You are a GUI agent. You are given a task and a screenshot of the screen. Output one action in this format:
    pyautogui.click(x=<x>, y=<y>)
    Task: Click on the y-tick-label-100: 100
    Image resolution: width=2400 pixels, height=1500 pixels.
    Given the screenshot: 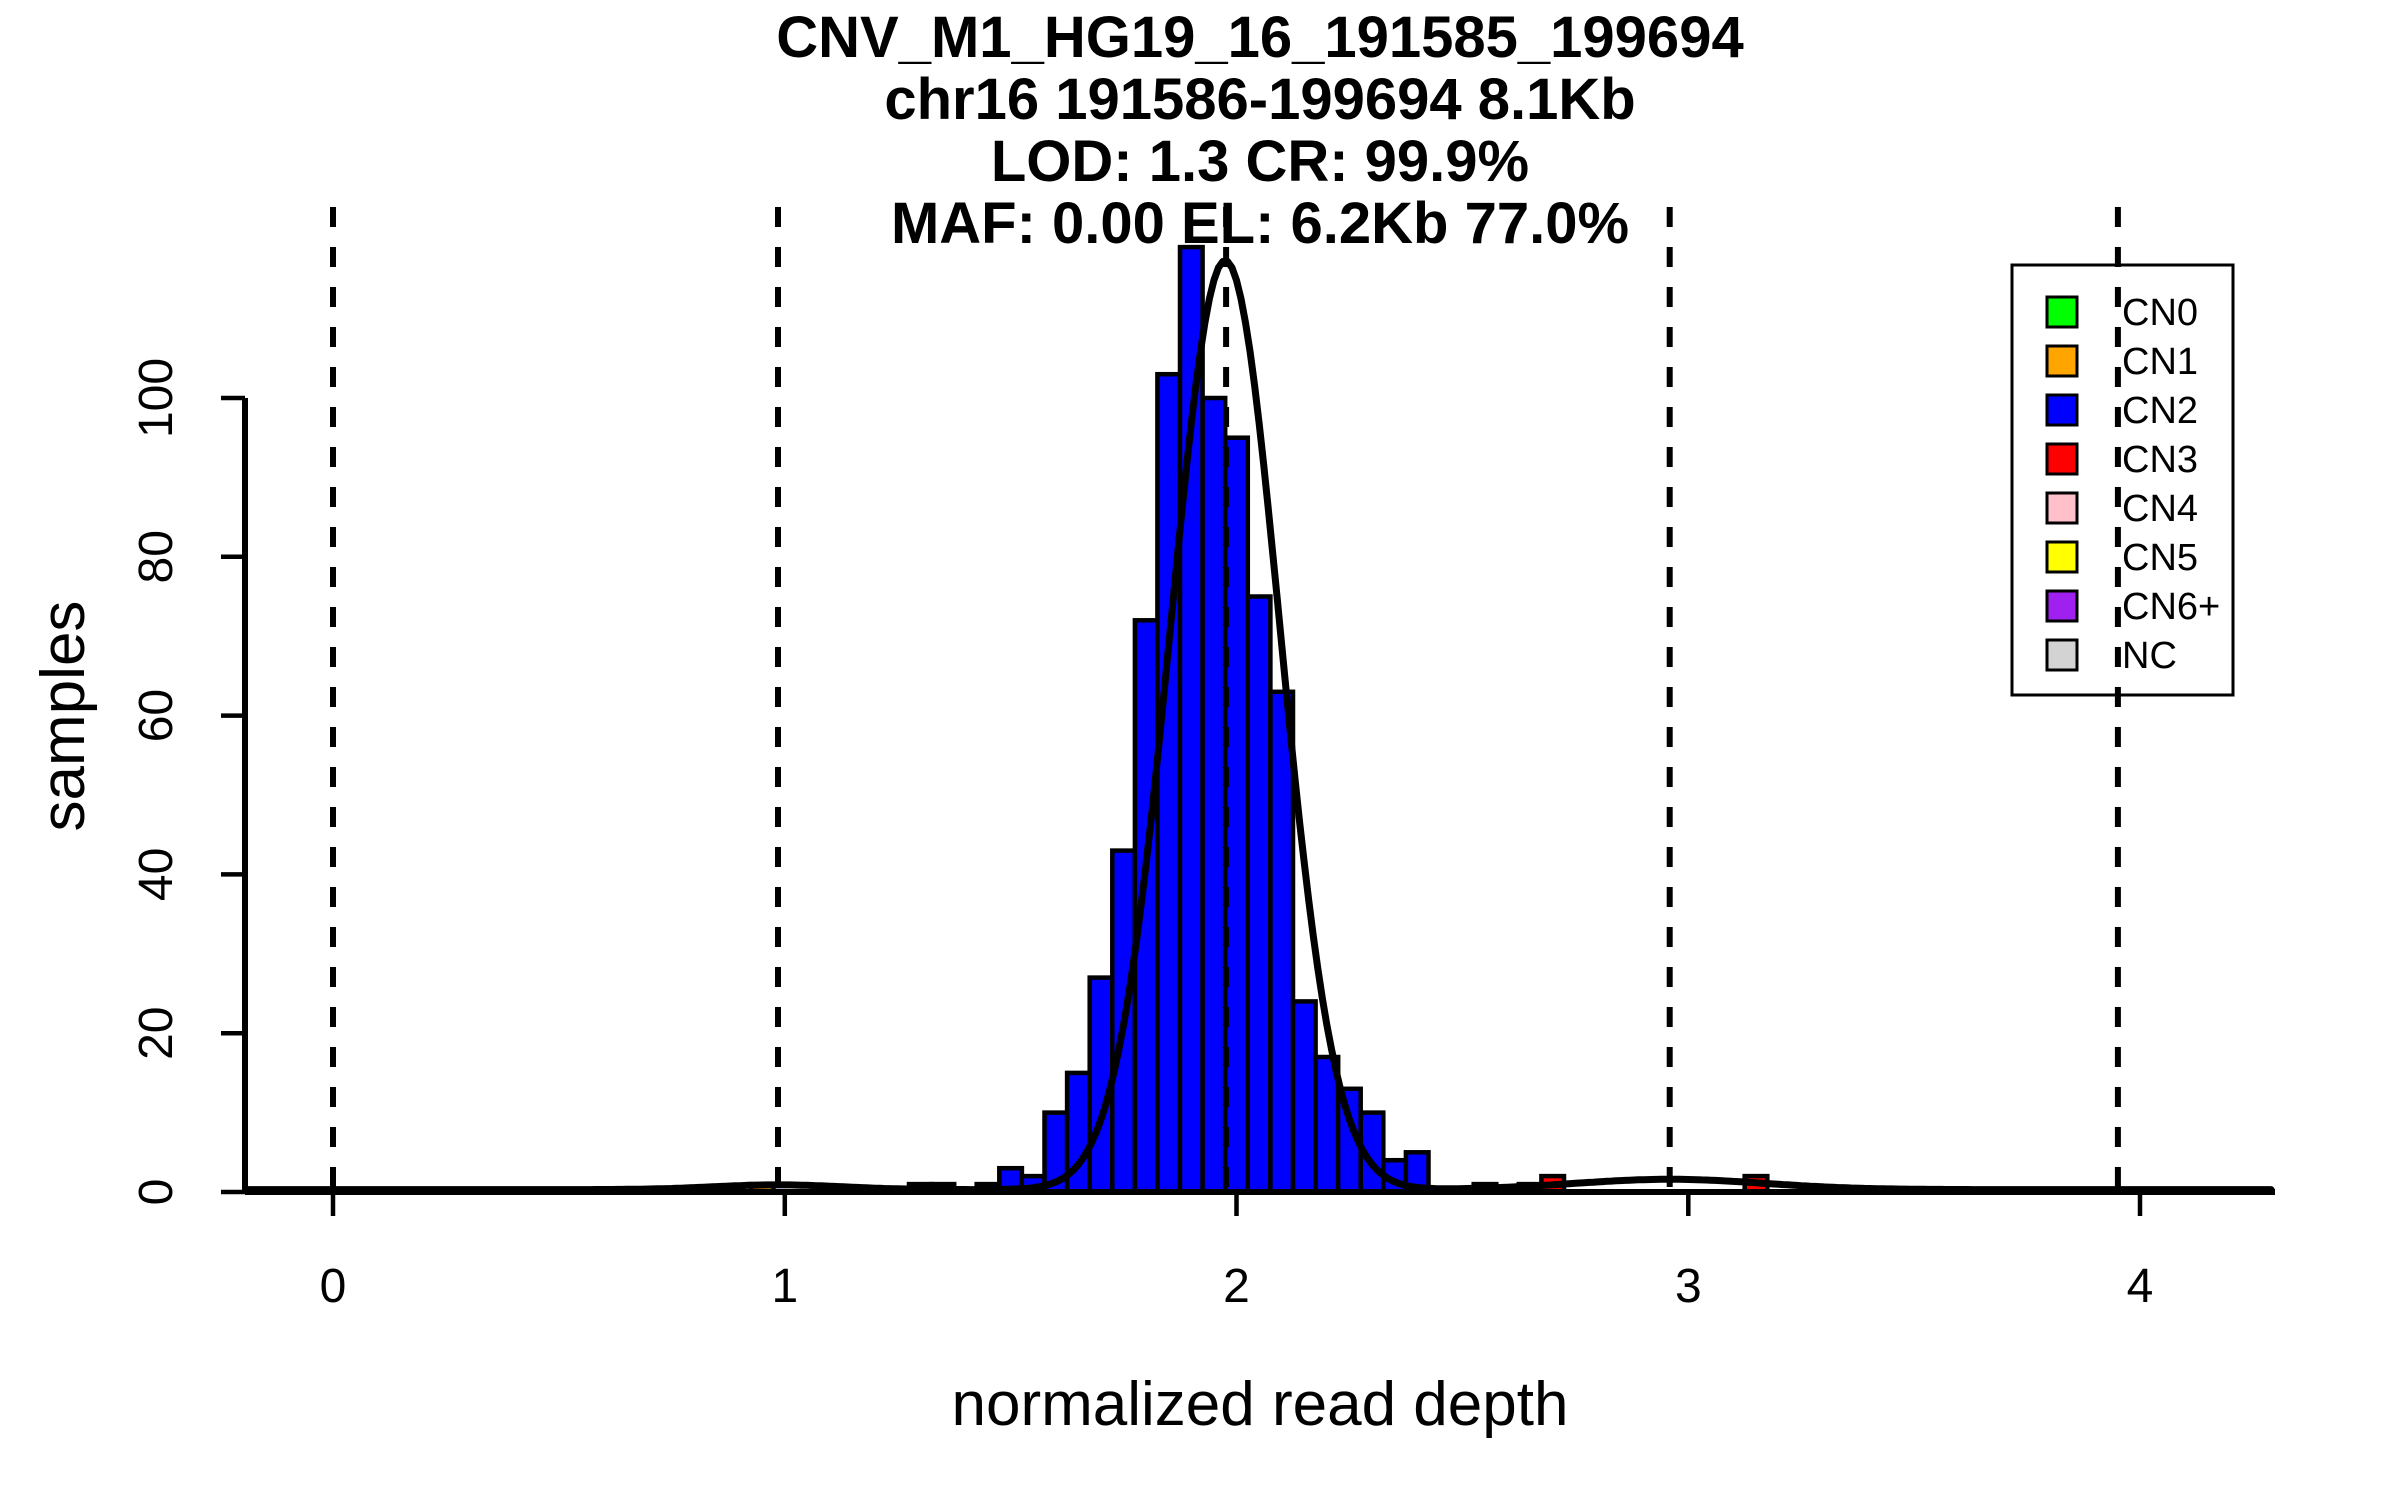 What is the action you would take?
    pyautogui.click(x=156, y=398)
    